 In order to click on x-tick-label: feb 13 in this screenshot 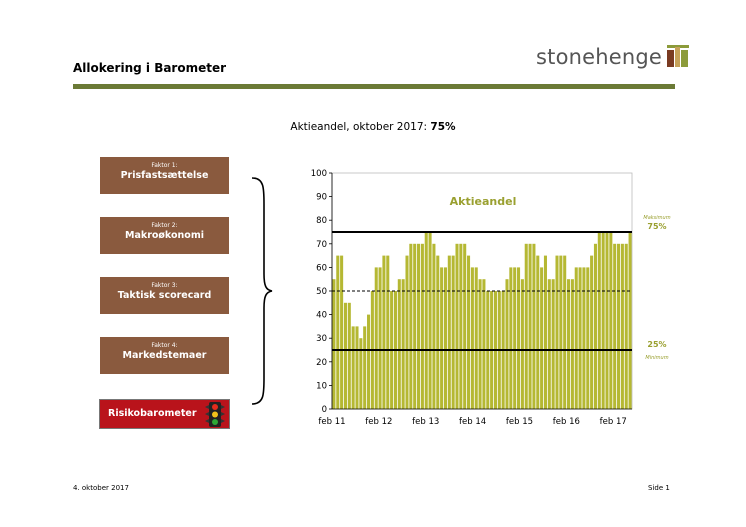, I will do `click(425, 422)`.